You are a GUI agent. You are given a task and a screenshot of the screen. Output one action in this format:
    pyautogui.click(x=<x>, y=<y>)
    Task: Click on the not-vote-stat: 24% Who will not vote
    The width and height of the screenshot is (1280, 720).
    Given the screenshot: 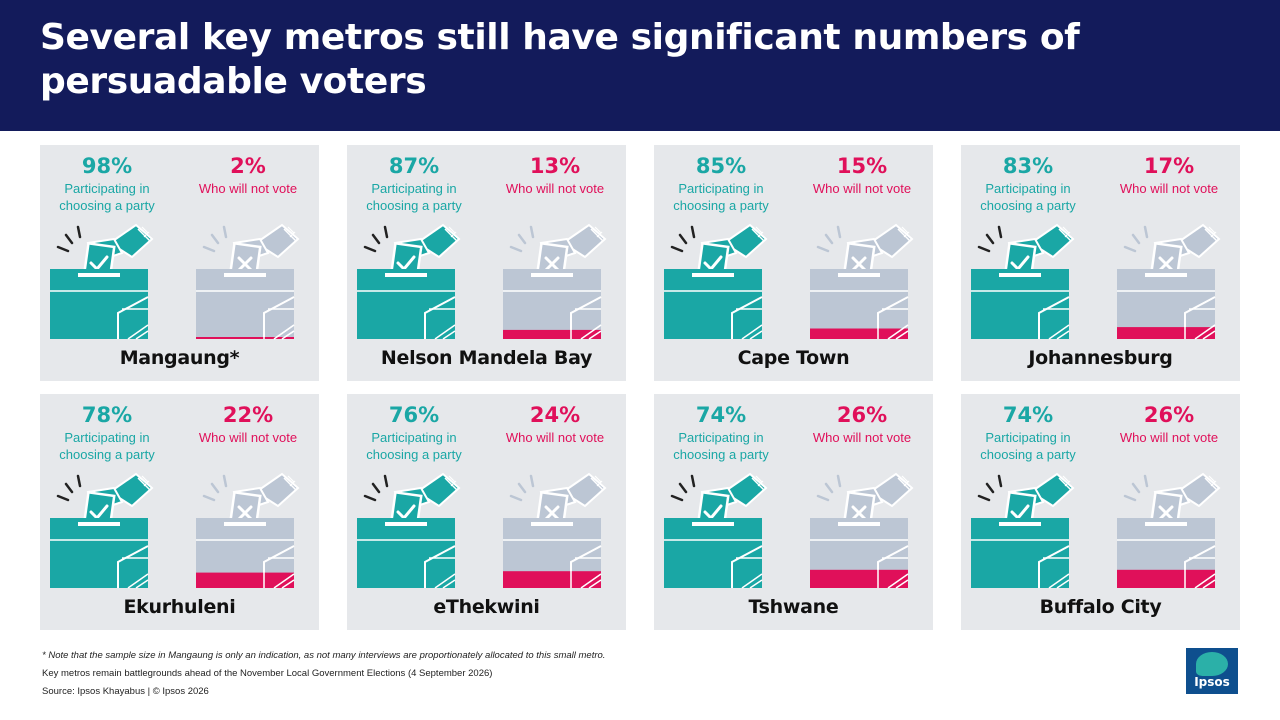 What is the action you would take?
    pyautogui.click(x=555, y=424)
    